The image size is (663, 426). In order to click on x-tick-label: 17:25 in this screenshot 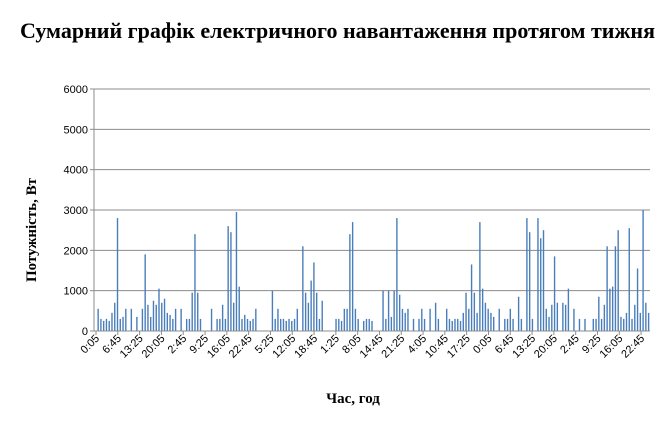, I will do `click(459, 347)`.